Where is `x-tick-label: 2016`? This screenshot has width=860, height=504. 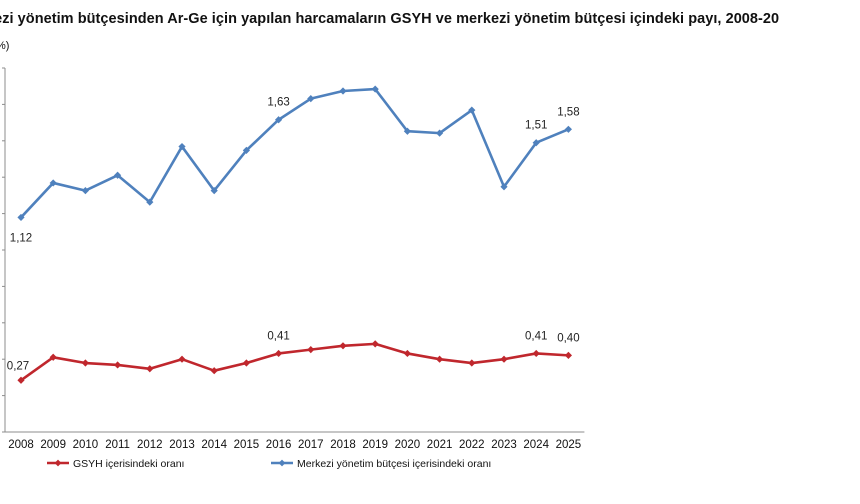 x-tick-label: 2016 is located at coordinates (279, 445).